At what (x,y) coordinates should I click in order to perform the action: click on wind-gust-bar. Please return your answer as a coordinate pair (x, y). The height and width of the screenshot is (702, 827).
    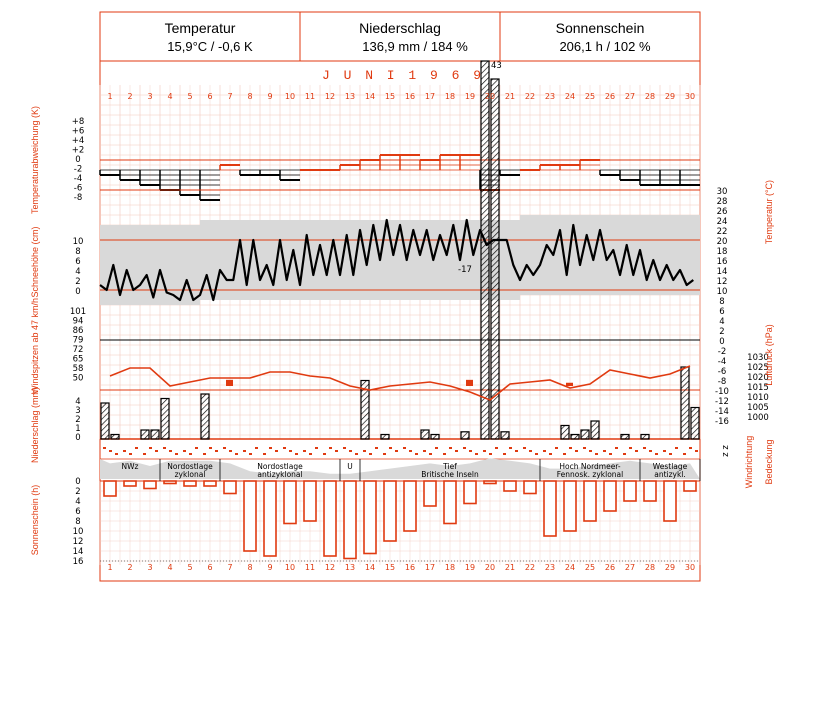
    Looking at the image, I should click on (469, 382).